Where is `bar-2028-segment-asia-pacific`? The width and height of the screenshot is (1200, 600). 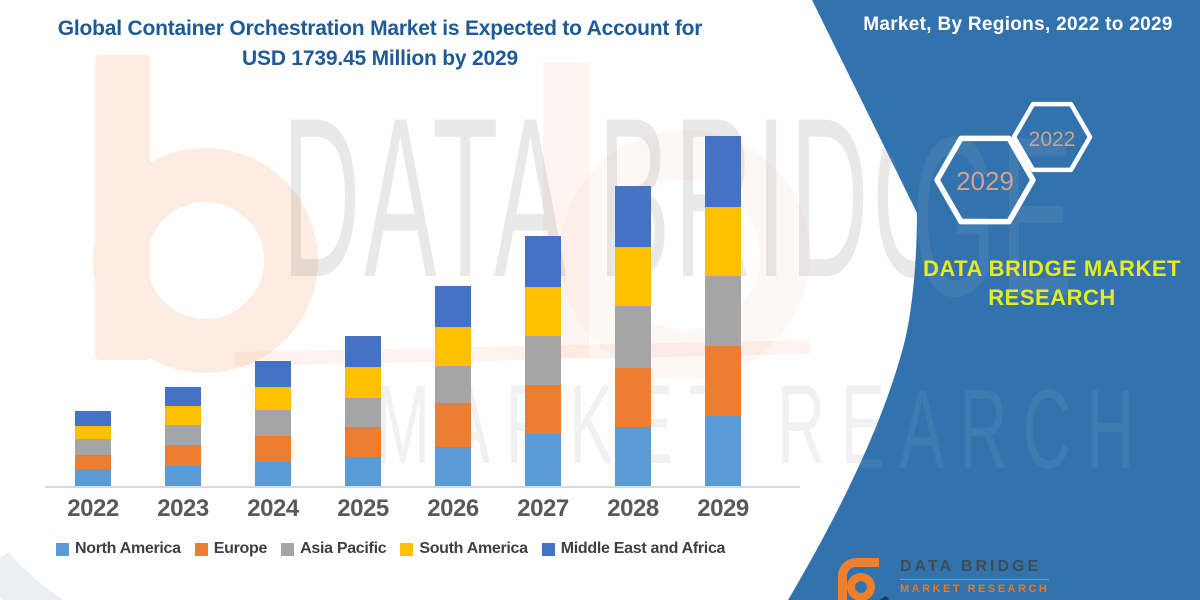
bar-2028-segment-asia-pacific is located at coordinates (633, 337).